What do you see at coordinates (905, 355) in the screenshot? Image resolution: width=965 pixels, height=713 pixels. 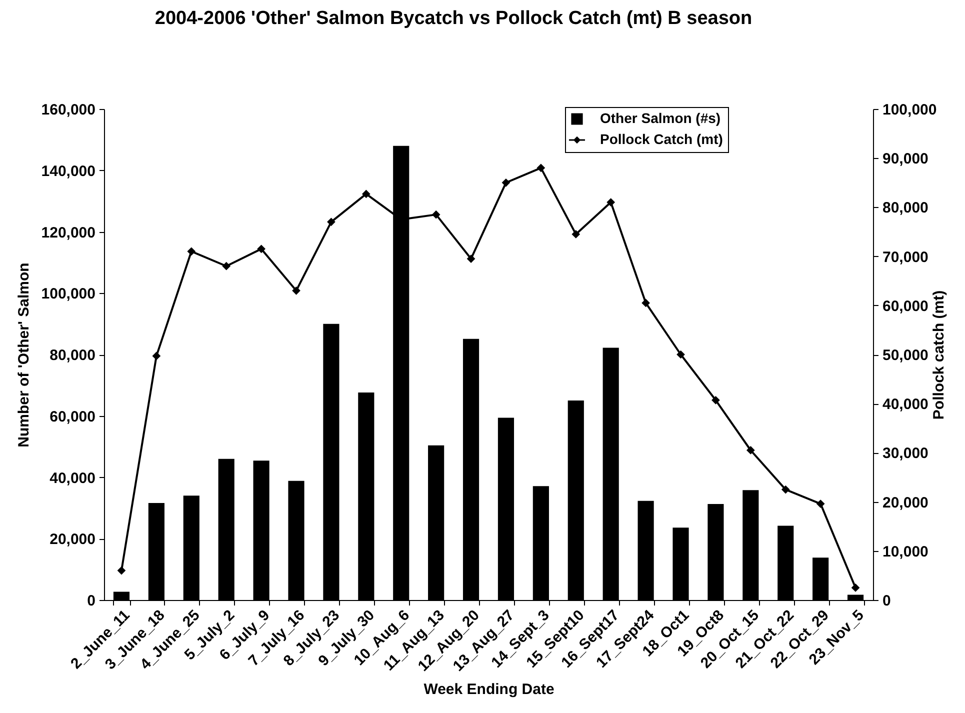 I see `y2-tick-label: 50,000` at bounding box center [905, 355].